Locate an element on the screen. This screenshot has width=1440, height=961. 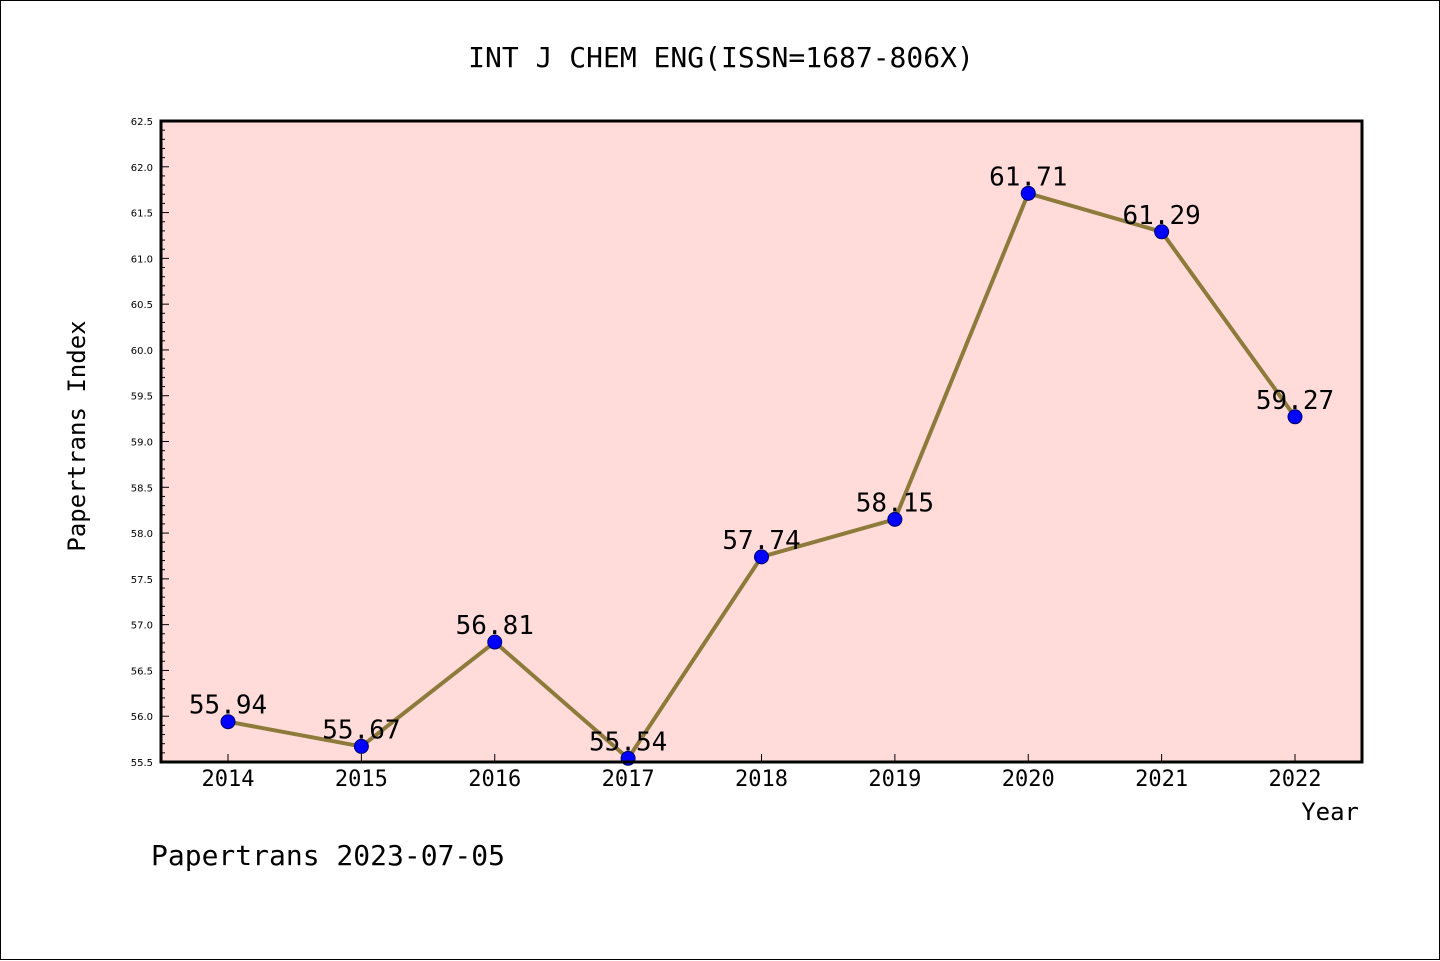
y-tick-label: 60.0 is located at coordinates (142, 351).